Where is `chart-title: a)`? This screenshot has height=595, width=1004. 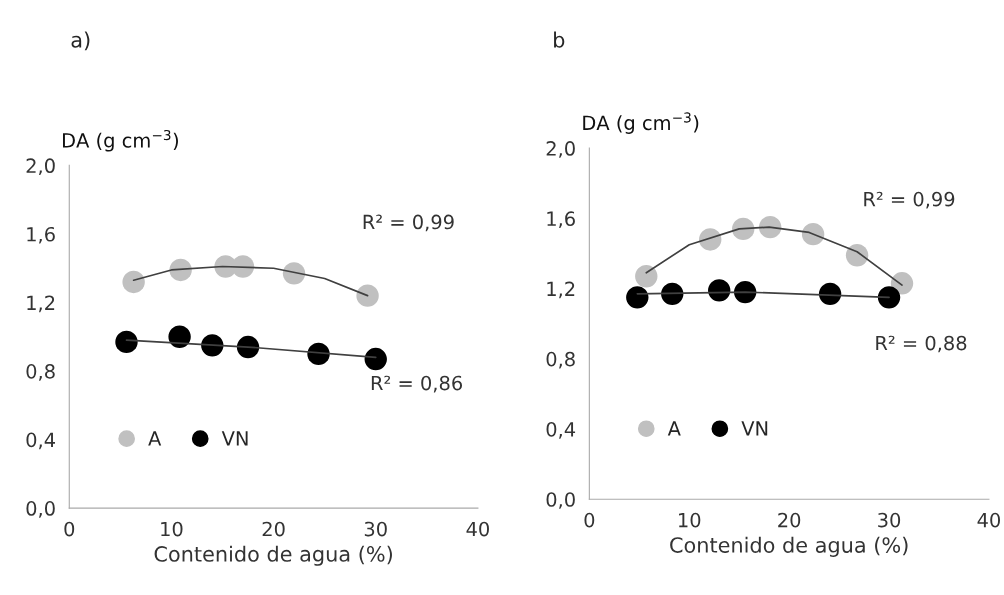
chart-title: a) is located at coordinates (80, 41).